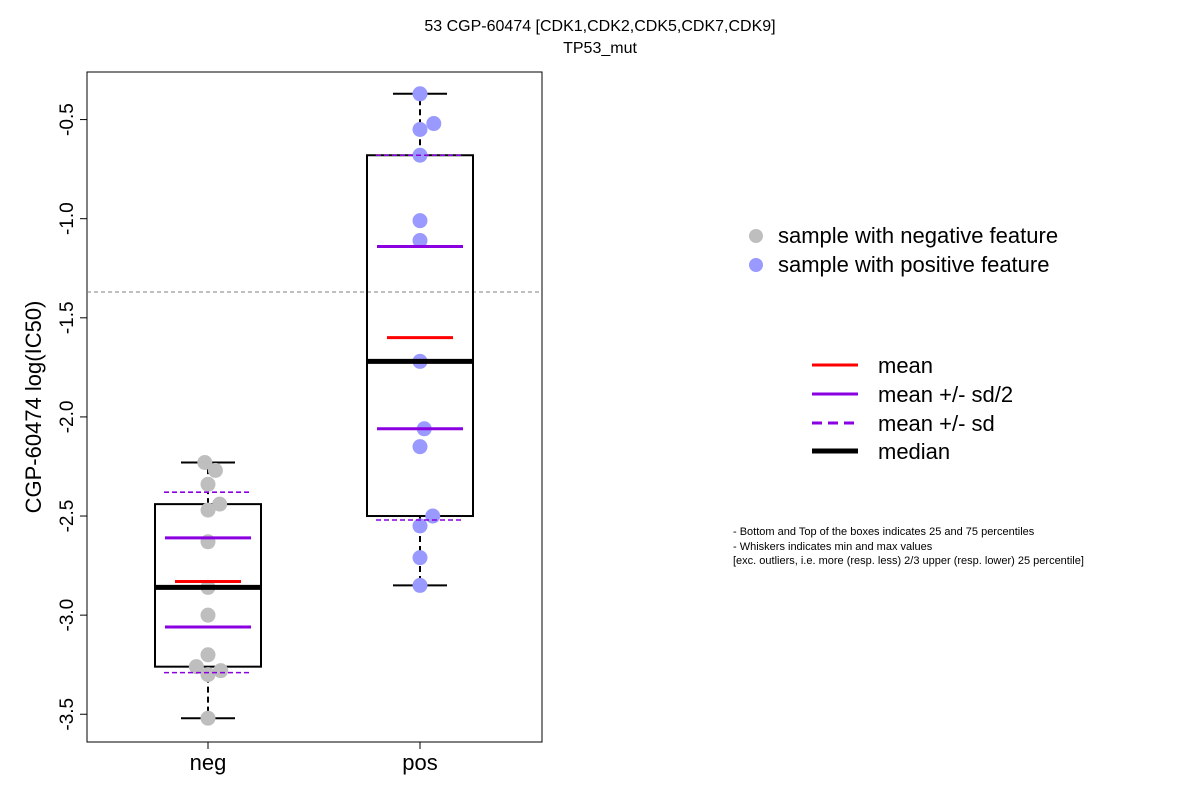 The width and height of the screenshot is (1200, 800). What do you see at coordinates (600, 26) in the screenshot?
I see `chart-title: 53 CGP-60474 [CDK1,CDK2,CDK5,CDK7,CDK9]` at bounding box center [600, 26].